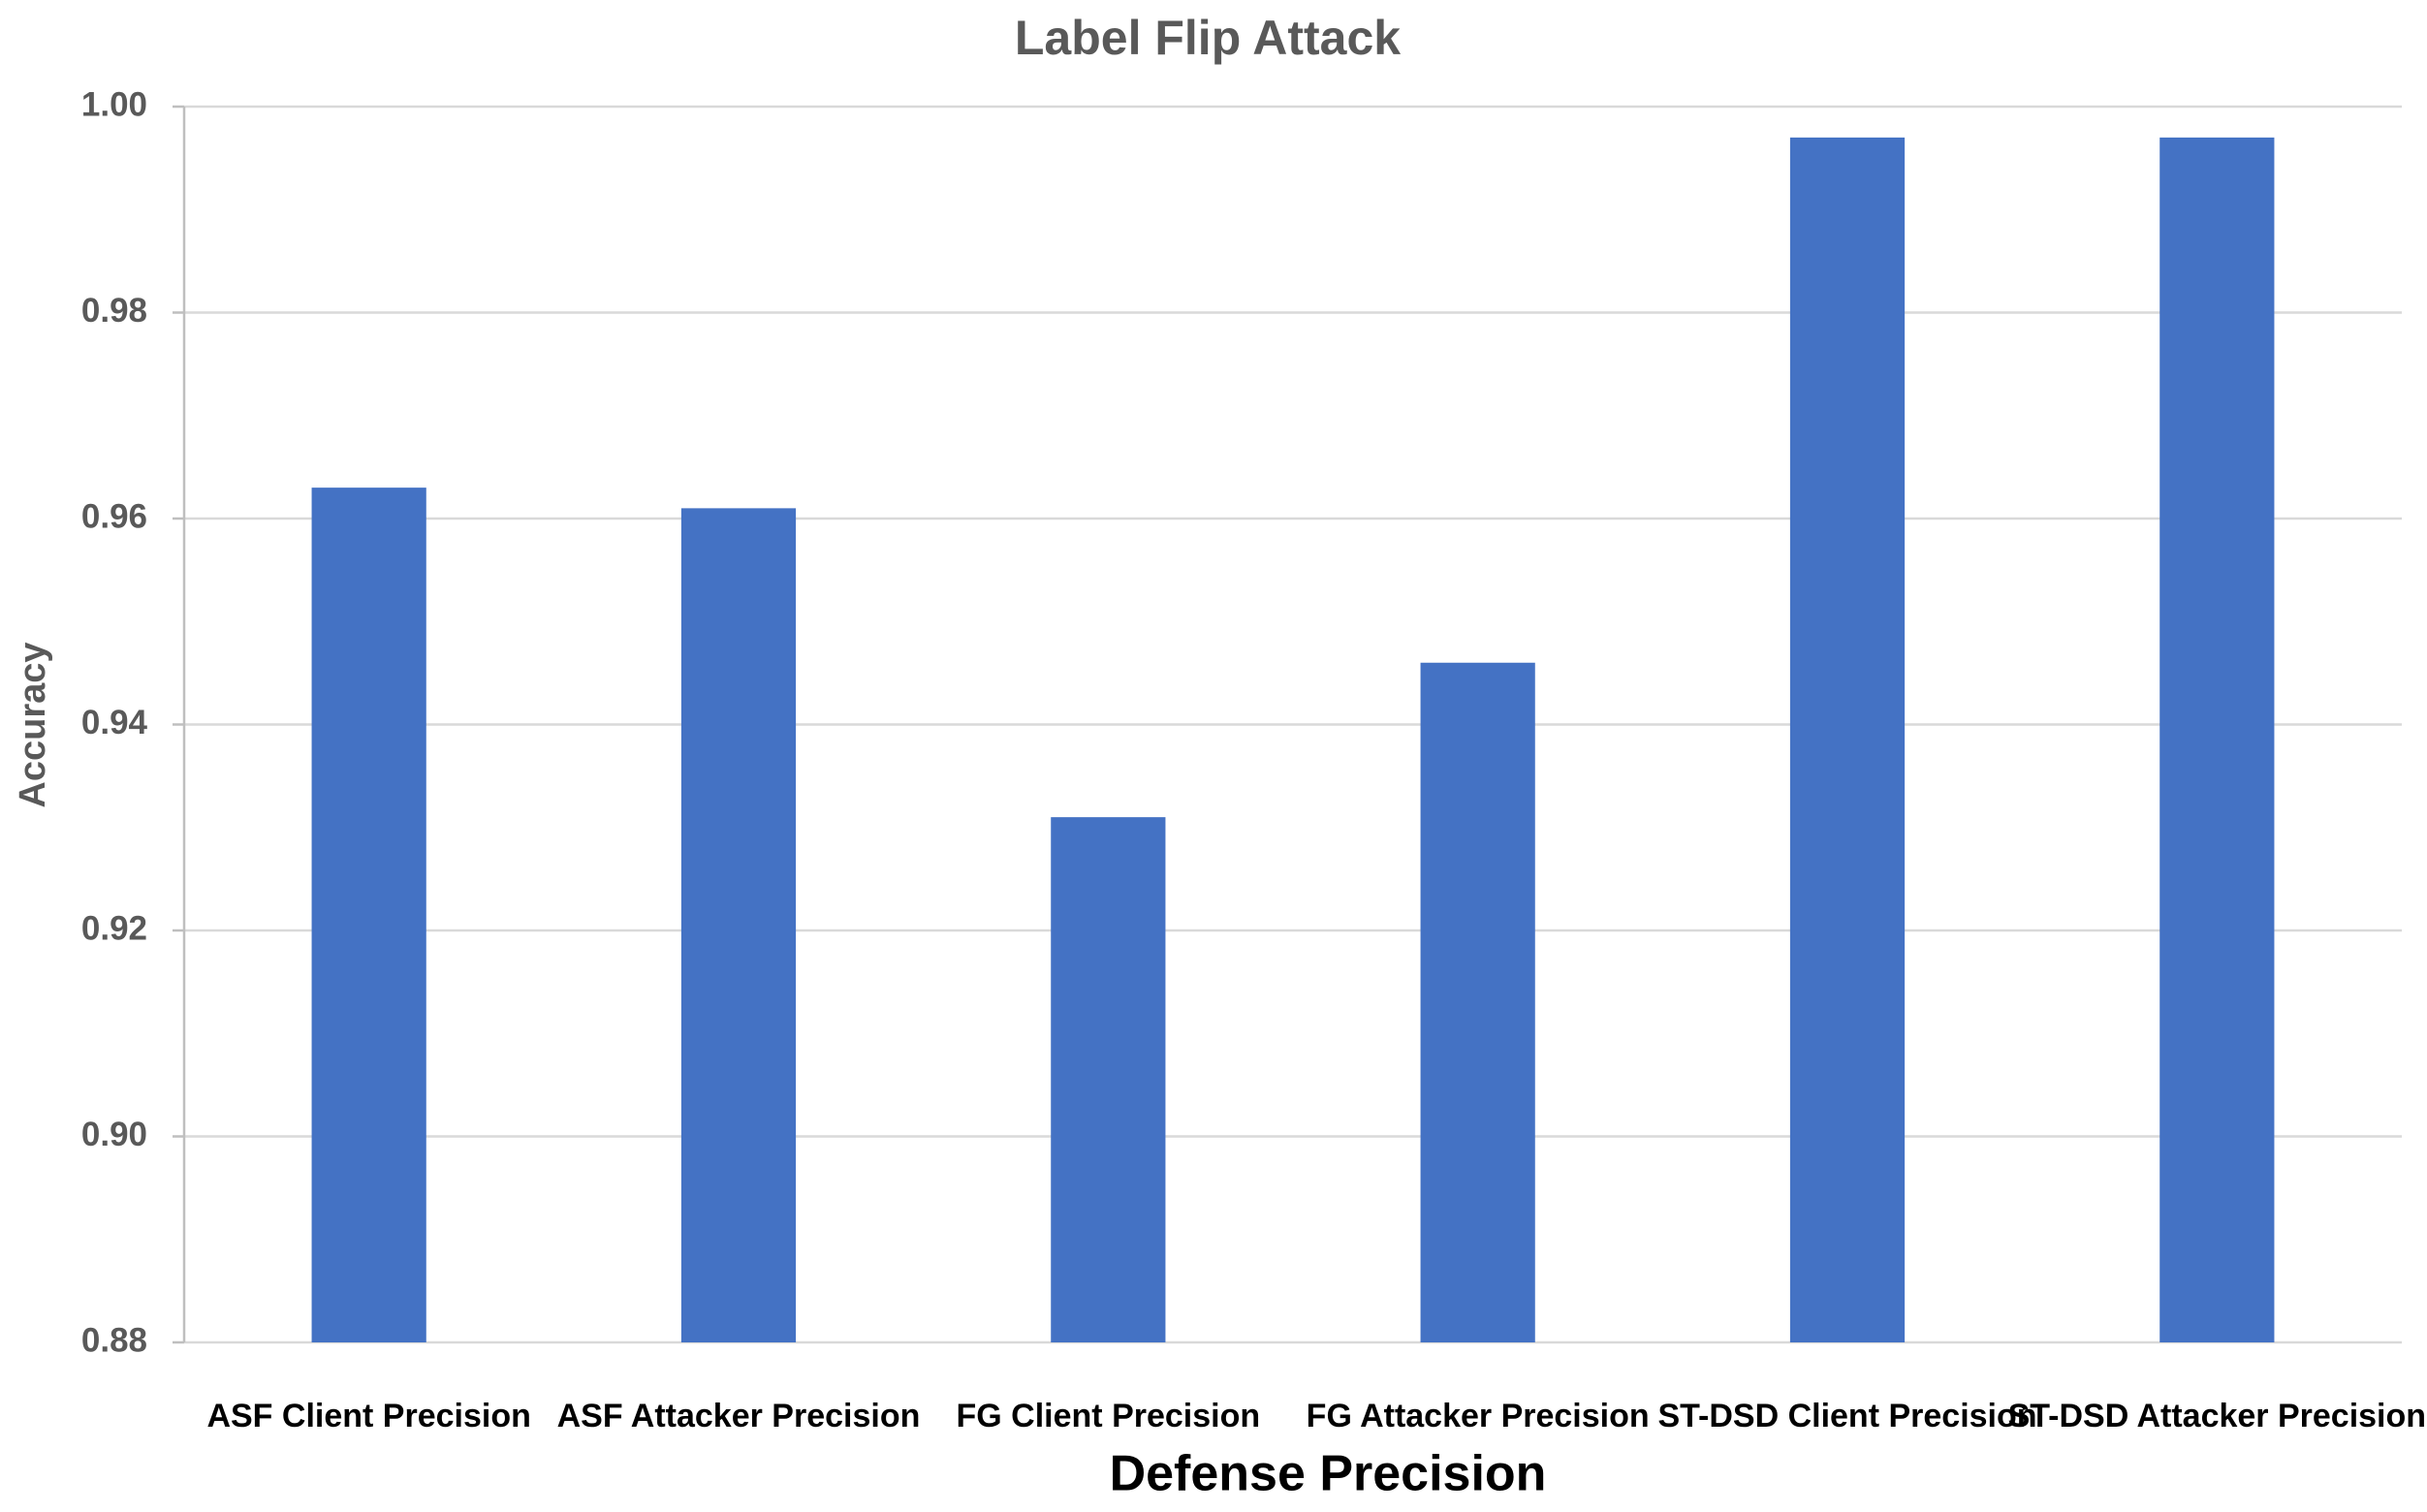 This screenshot has width=2427, height=1512. Describe the element at coordinates (368, 1416) in the screenshot. I see `x-tick-label: ASF Client Precision` at that location.